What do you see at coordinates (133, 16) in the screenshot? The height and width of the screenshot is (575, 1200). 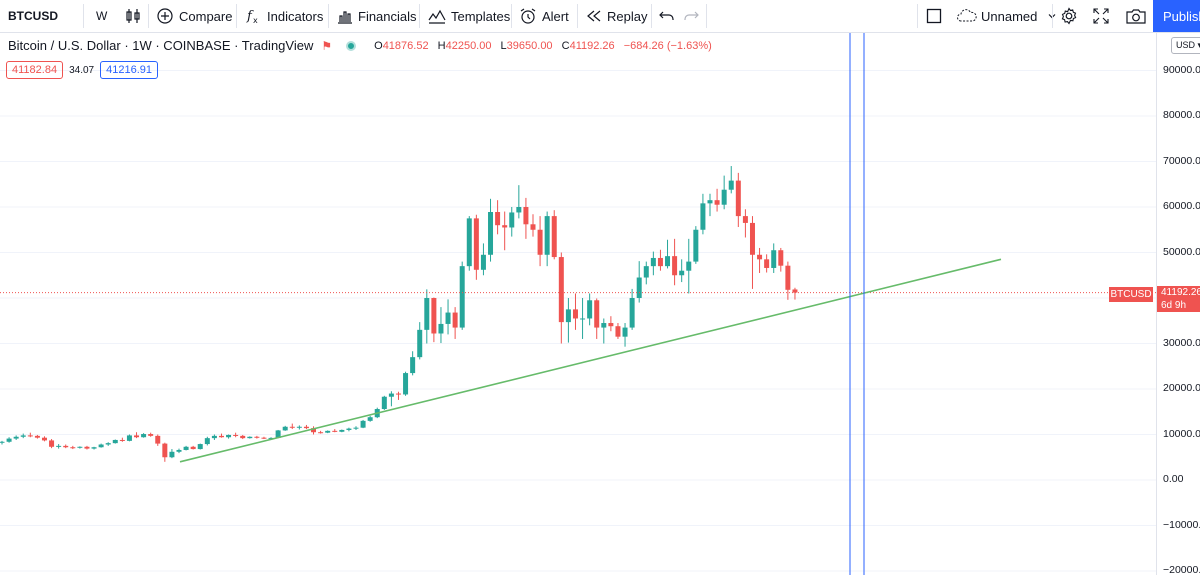 I see `chart-type-button` at bounding box center [133, 16].